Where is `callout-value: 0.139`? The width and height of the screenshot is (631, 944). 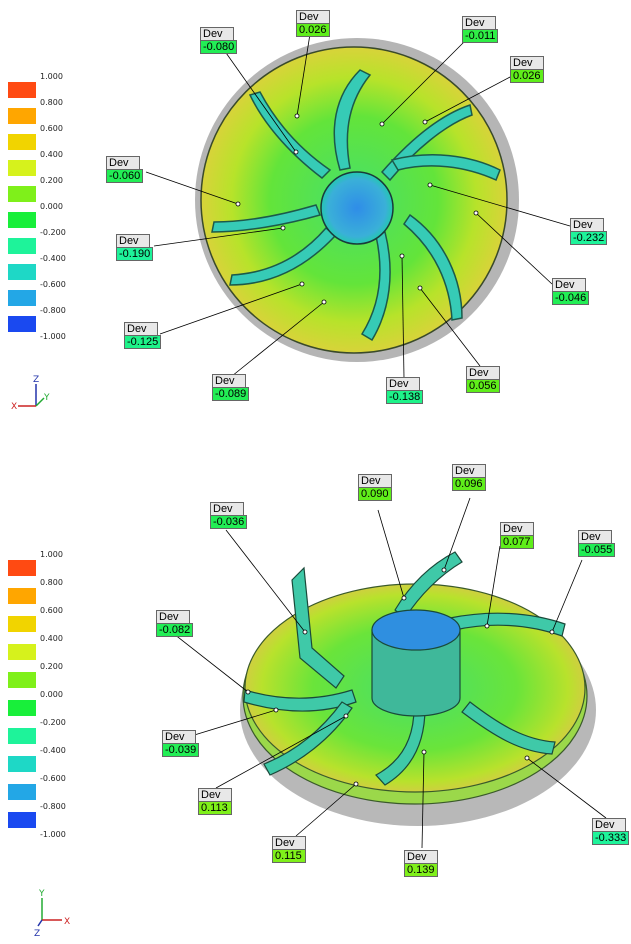 callout-value: 0.139 is located at coordinates (421, 870).